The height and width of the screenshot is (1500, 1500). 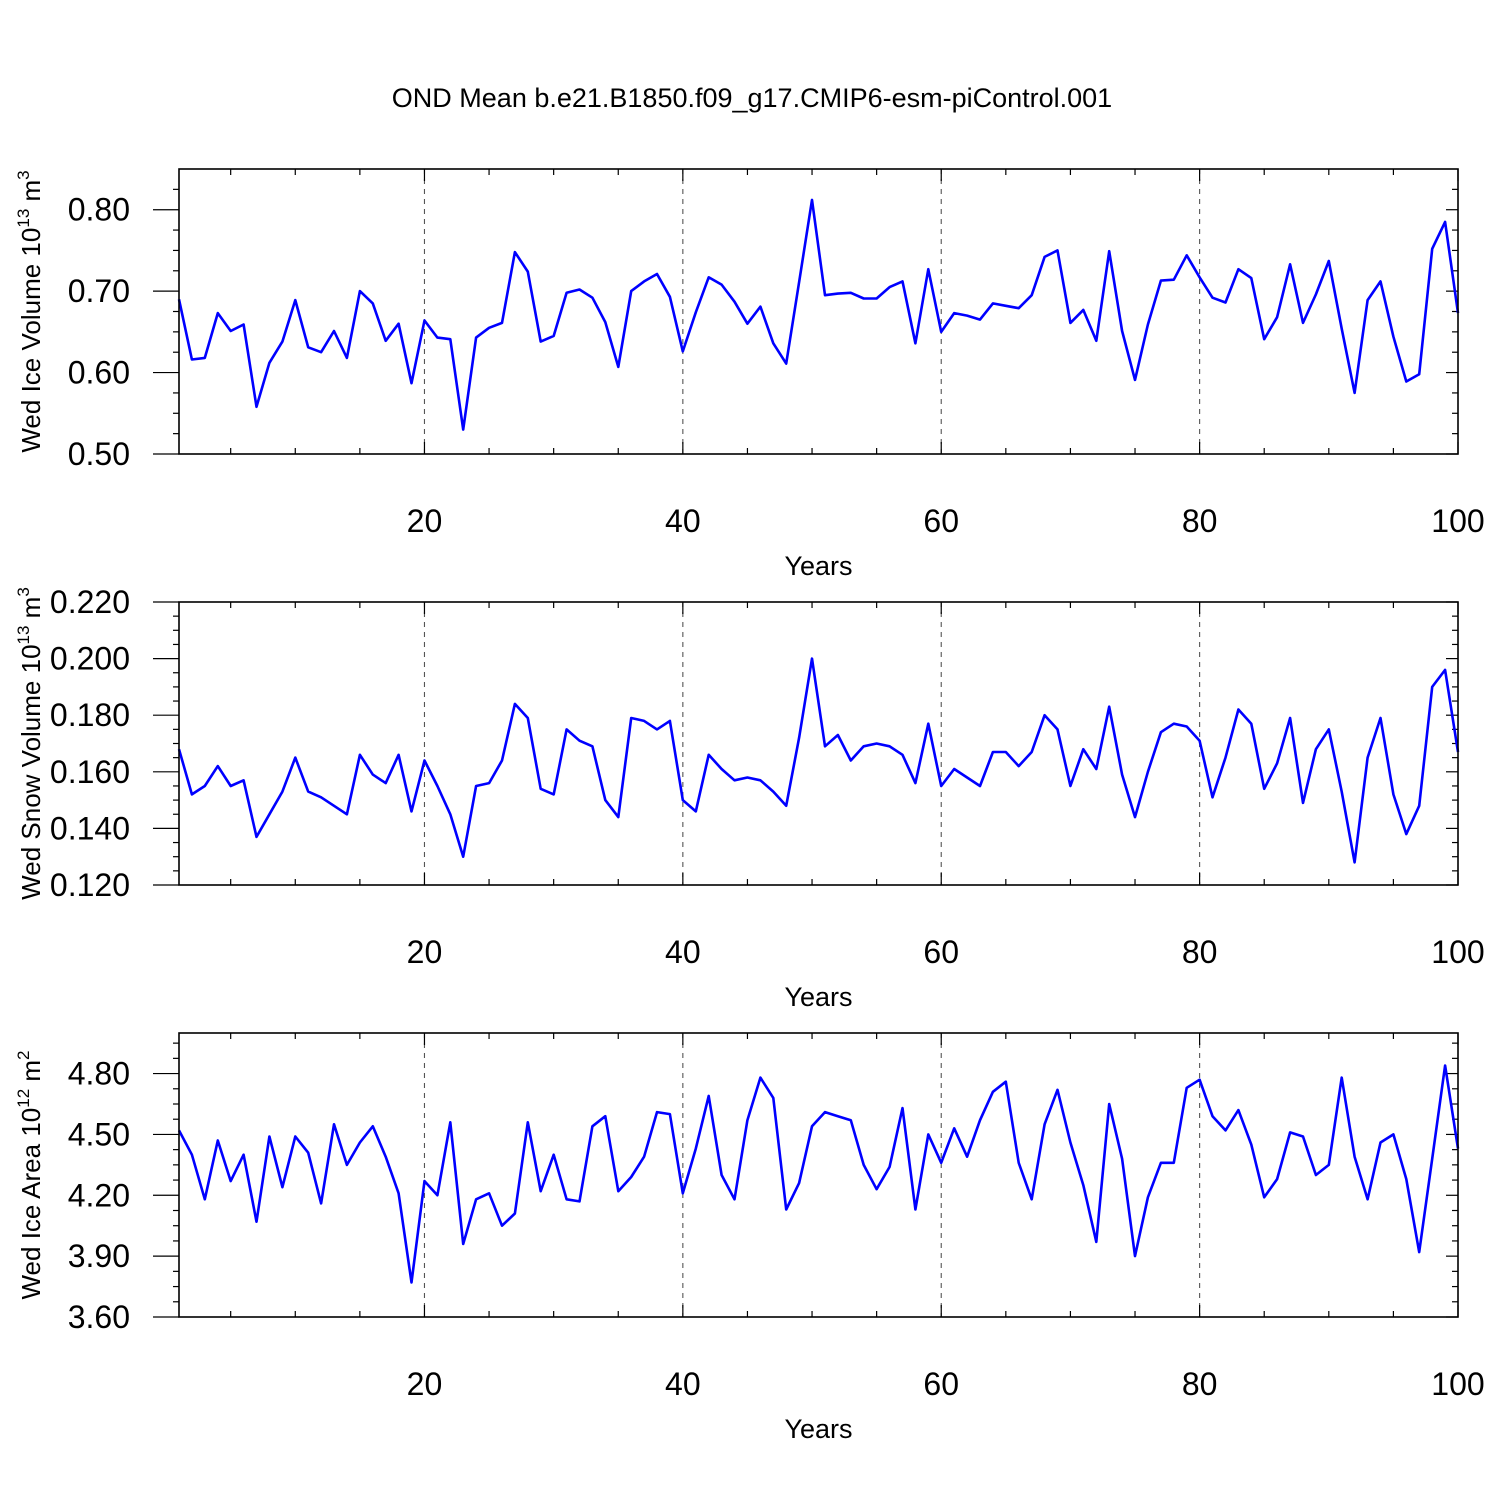 What do you see at coordinates (99, 291) in the screenshot?
I see `y-tick-label: 0.70` at bounding box center [99, 291].